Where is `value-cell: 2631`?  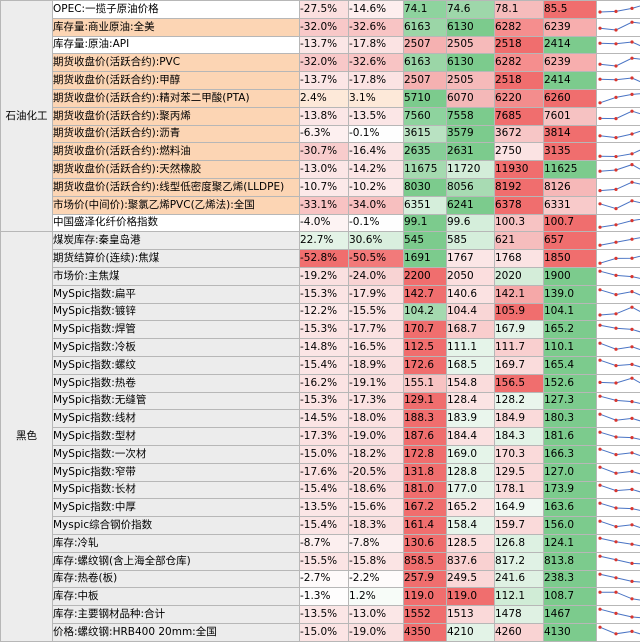 value-cell: 2631 is located at coordinates (471, 152).